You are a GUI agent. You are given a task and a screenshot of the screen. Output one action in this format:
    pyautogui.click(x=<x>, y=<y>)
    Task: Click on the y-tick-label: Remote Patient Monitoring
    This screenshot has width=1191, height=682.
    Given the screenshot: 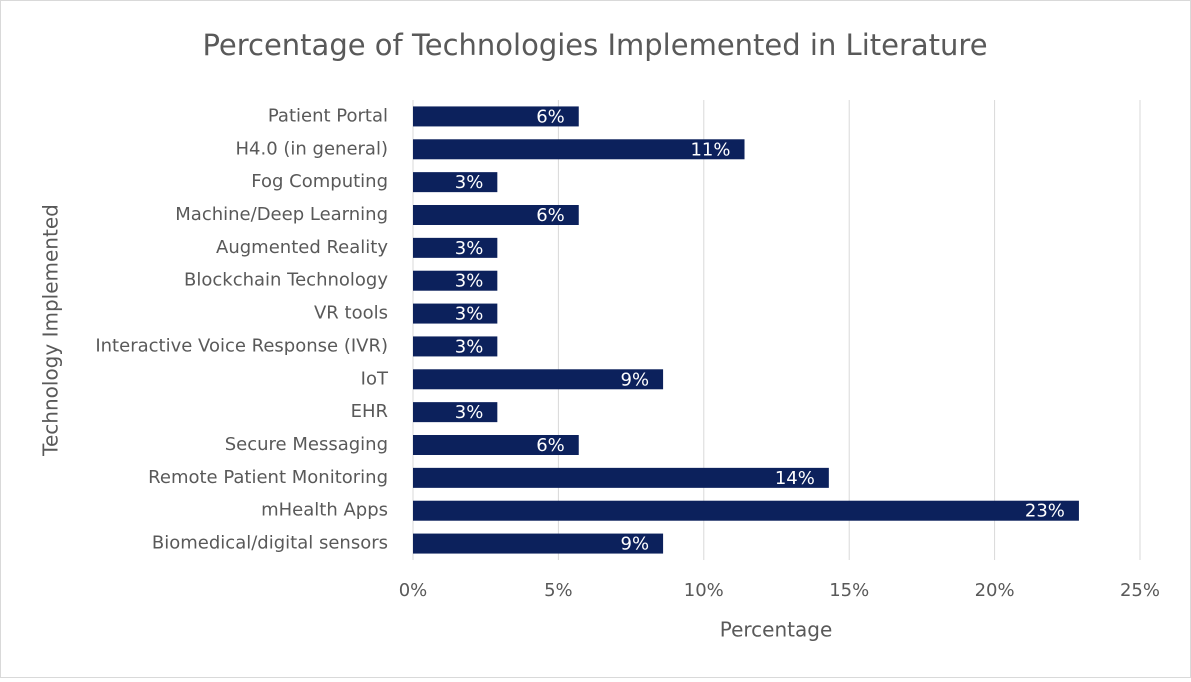 What is the action you would take?
    pyautogui.click(x=268, y=477)
    